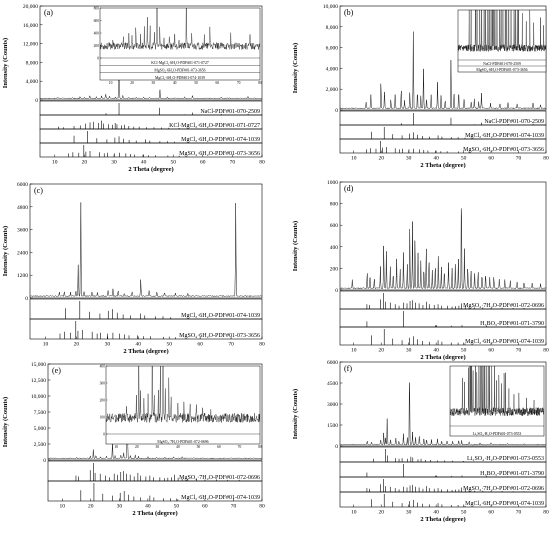  What do you see at coordinates (179, 70) in the screenshot?
I see `inset-reference-label: MgSO₄·6H₂O-PDF#01-073-3656` at bounding box center [179, 70].